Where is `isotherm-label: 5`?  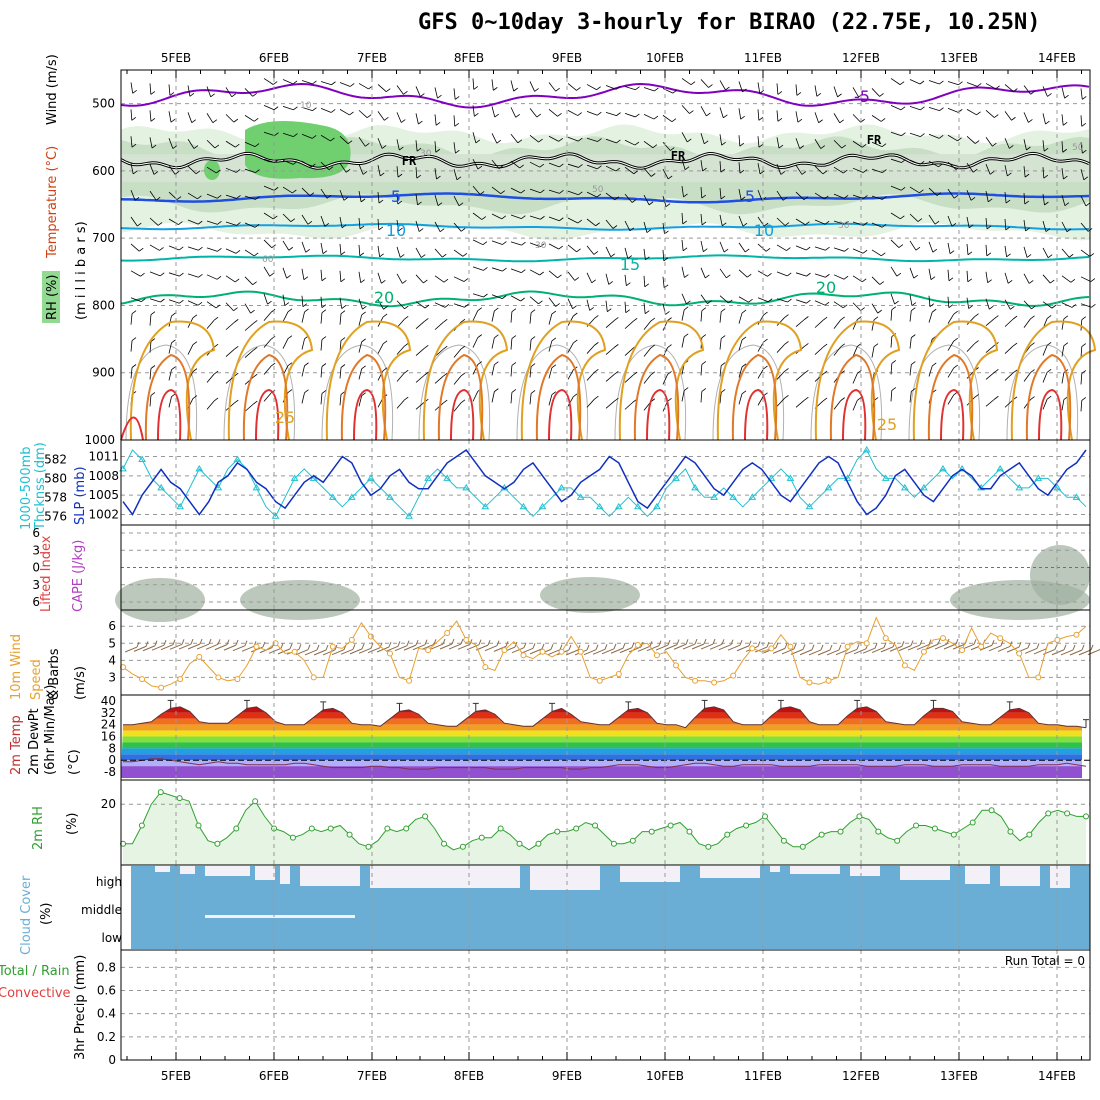 isotherm-label: 5 is located at coordinates (750, 196).